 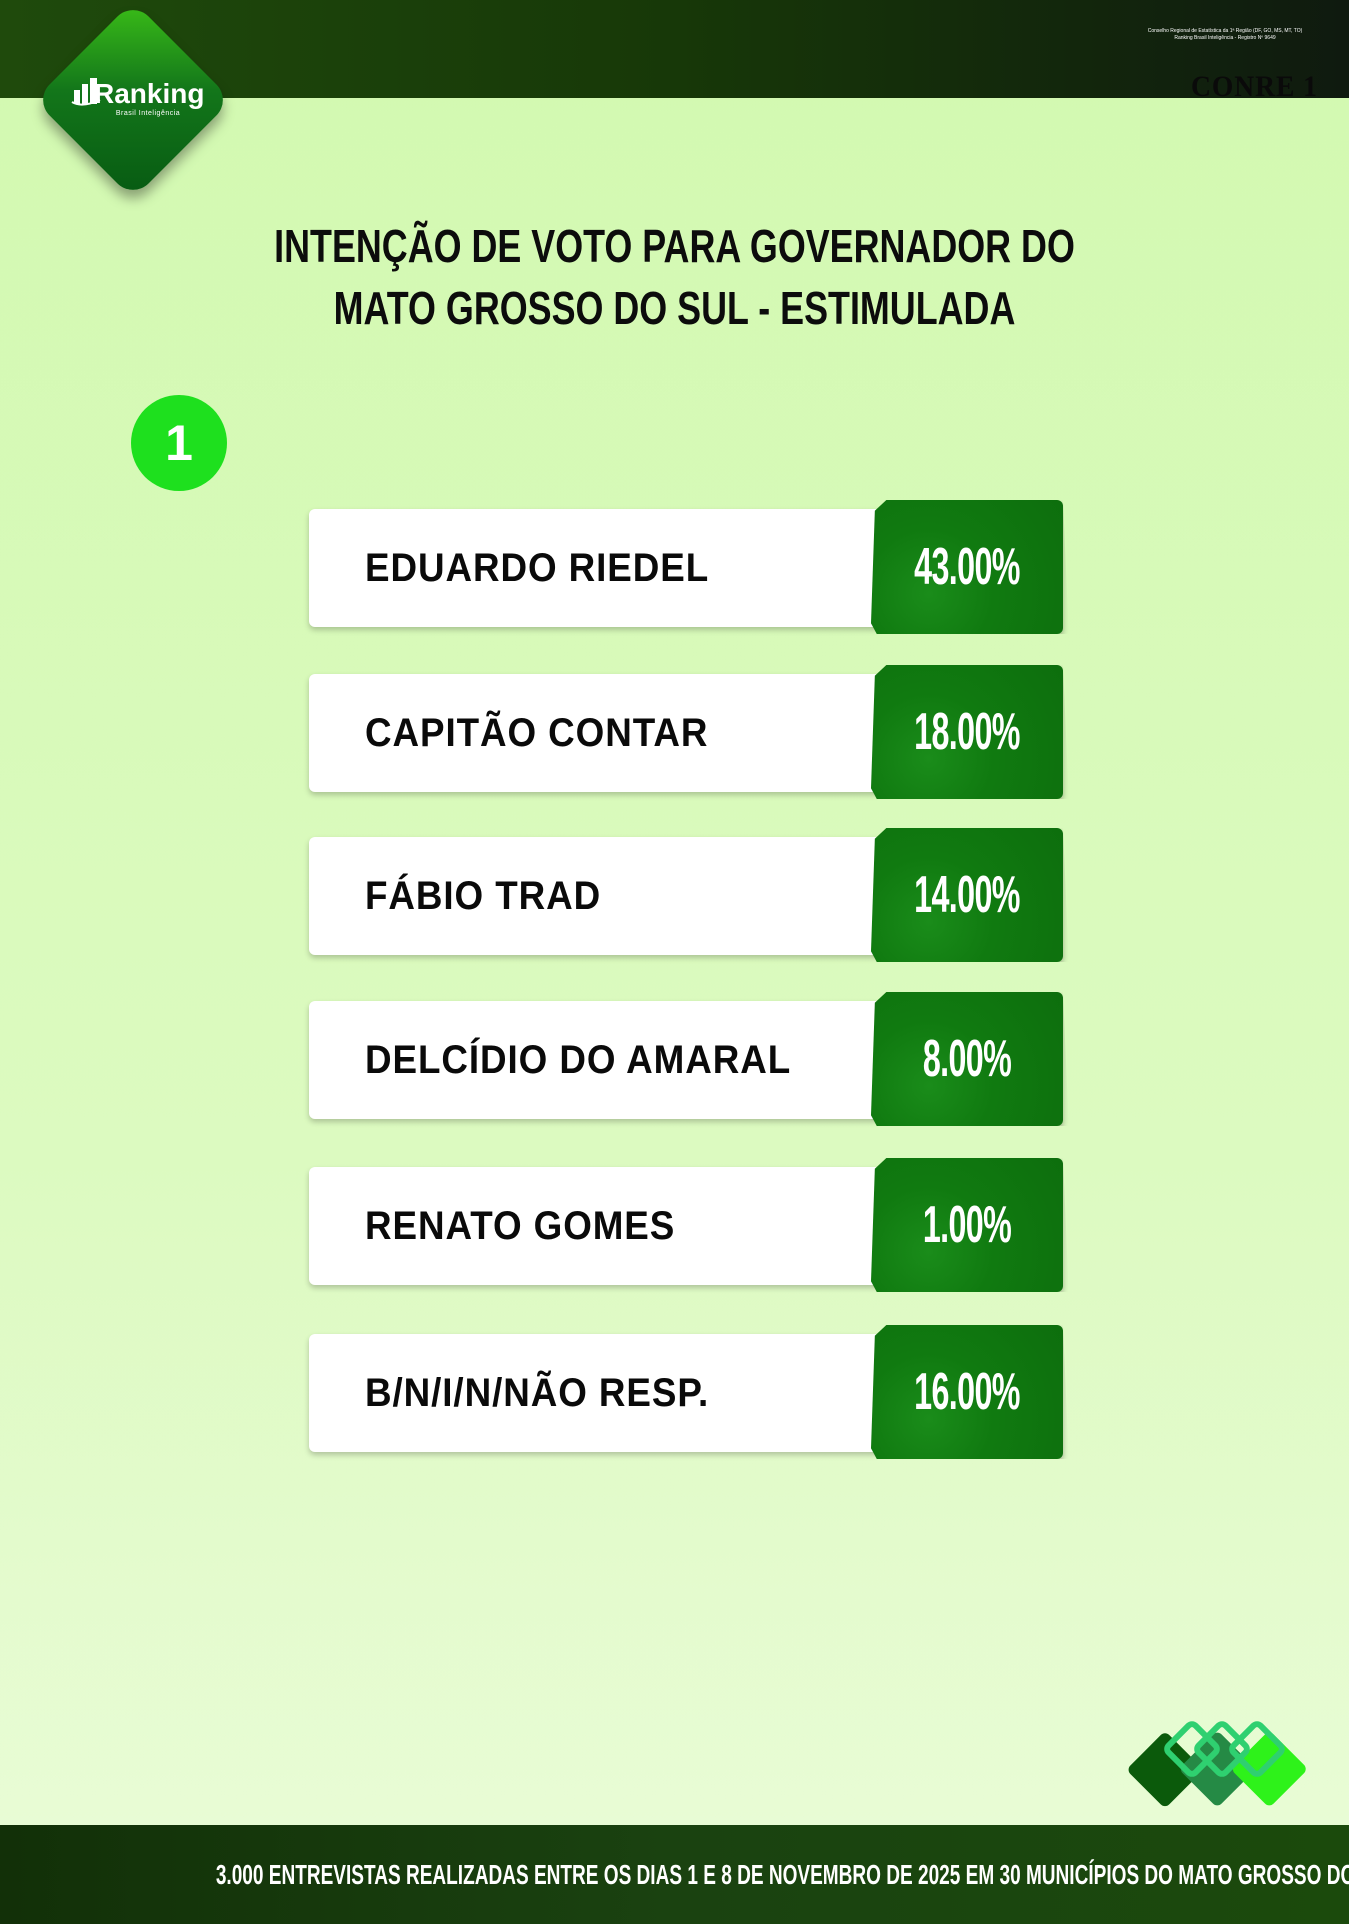 What do you see at coordinates (520, 1226) in the screenshot?
I see `candidate-name: RENATO GOMES` at bounding box center [520, 1226].